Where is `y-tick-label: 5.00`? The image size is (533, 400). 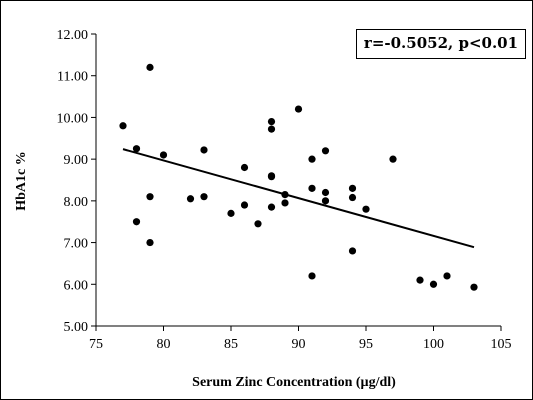
y-tick-label: 5.00 is located at coordinates (76, 327).